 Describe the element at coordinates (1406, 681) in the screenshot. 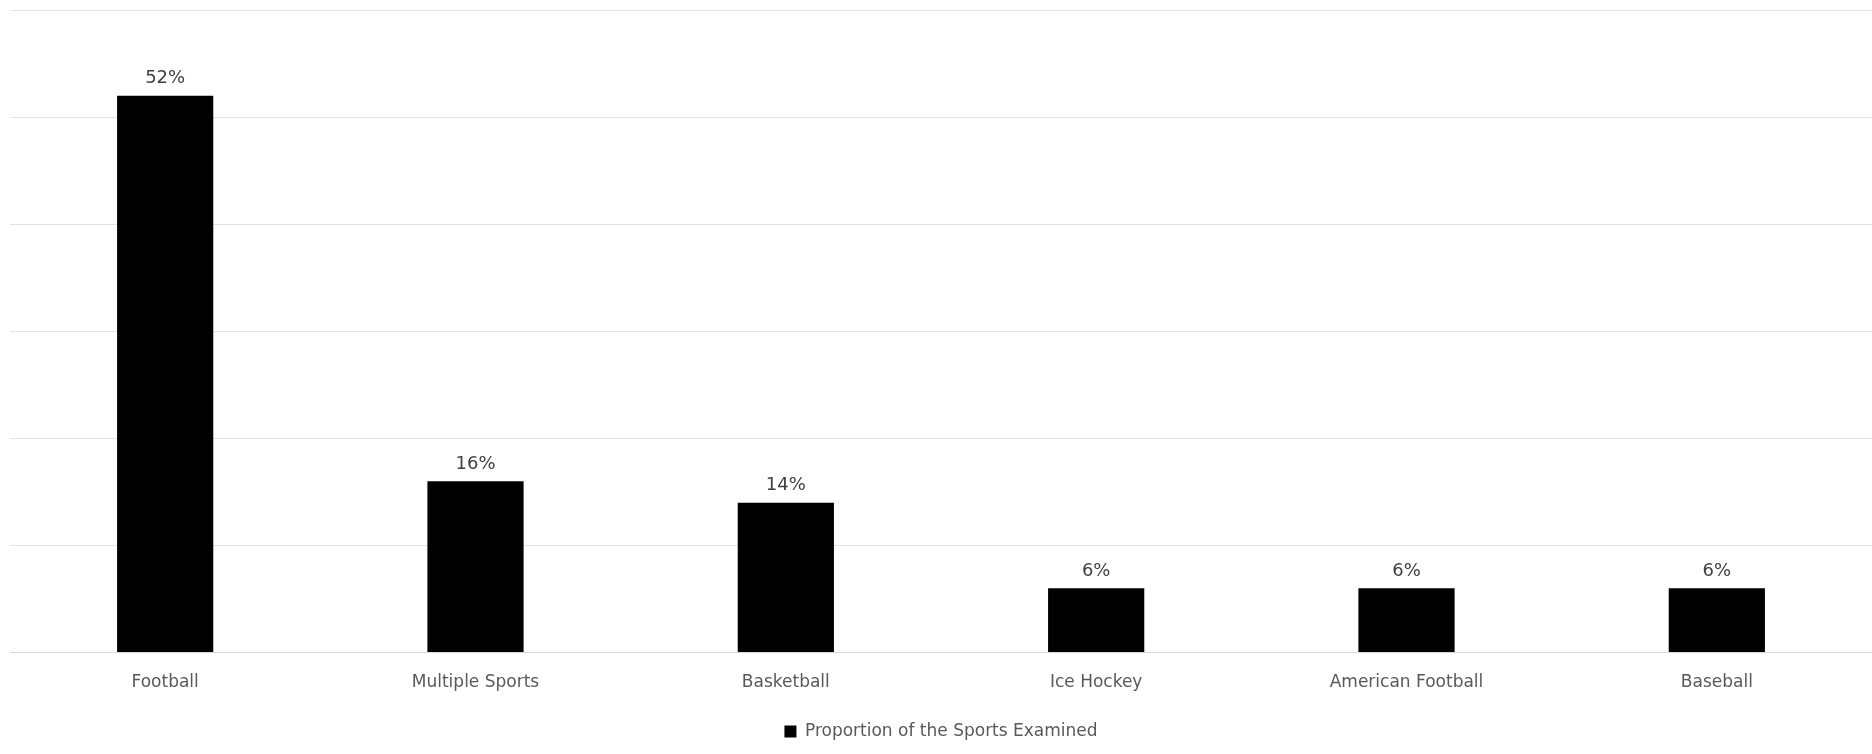

I see `x-tick-label: American Football` at that location.